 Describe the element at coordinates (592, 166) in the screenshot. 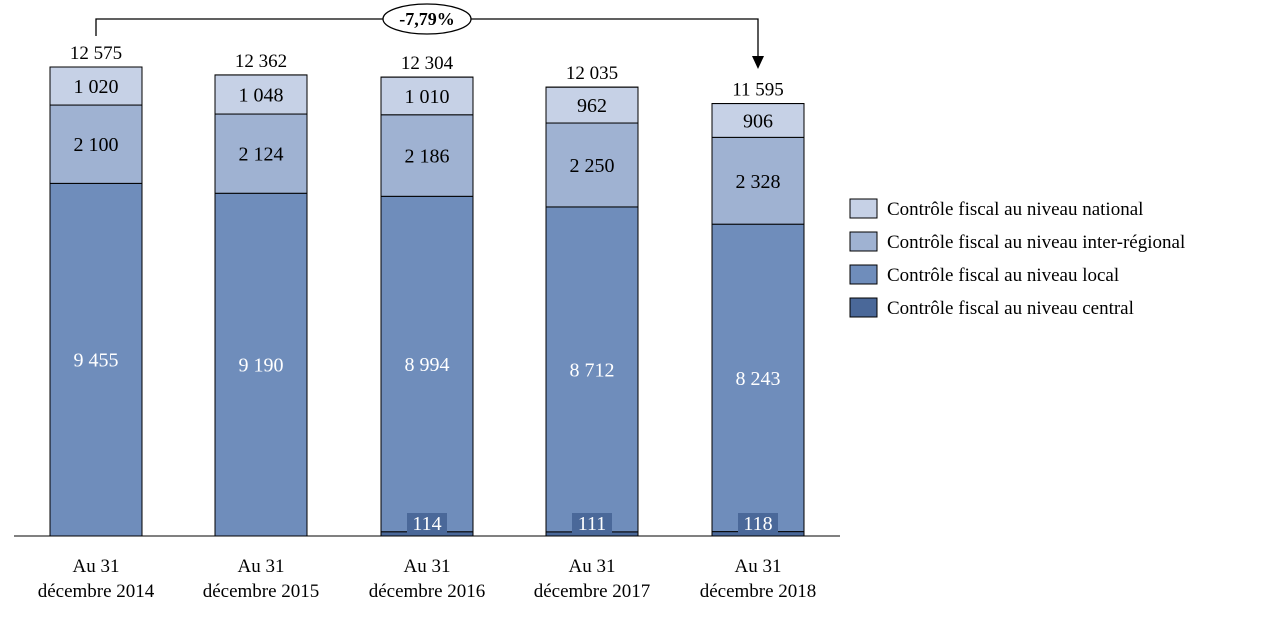

I see `segment-label: 2 250` at that location.